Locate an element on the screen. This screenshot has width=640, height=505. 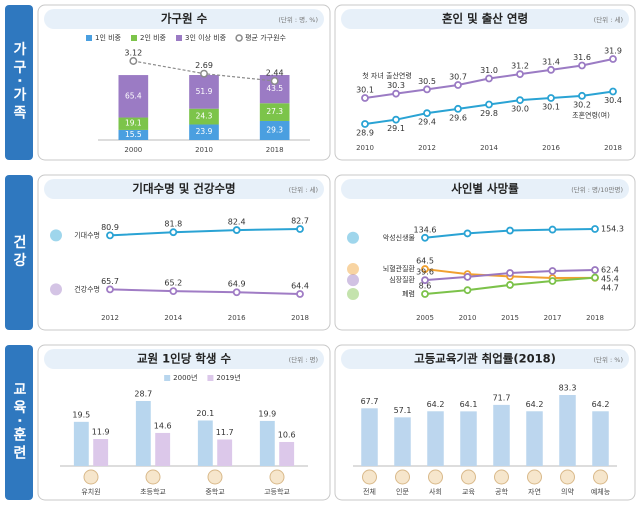
x-tick-label: 의약 is located at coordinates (567, 491).